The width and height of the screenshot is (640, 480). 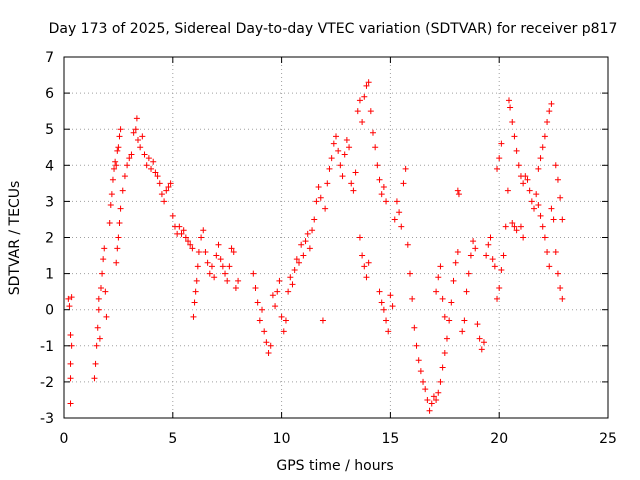 What do you see at coordinates (47, 419) in the screenshot?
I see `y-tick-label: -3` at bounding box center [47, 419].